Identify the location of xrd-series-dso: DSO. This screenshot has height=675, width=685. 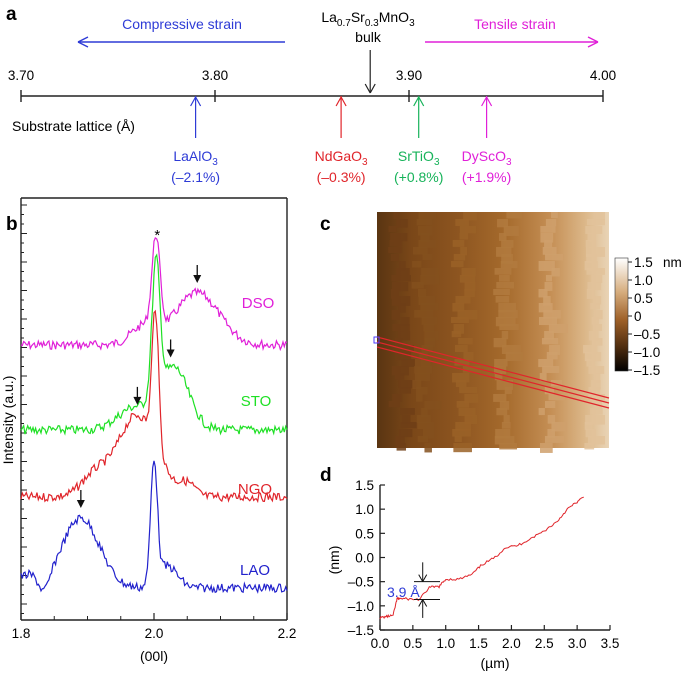
(154, 294).